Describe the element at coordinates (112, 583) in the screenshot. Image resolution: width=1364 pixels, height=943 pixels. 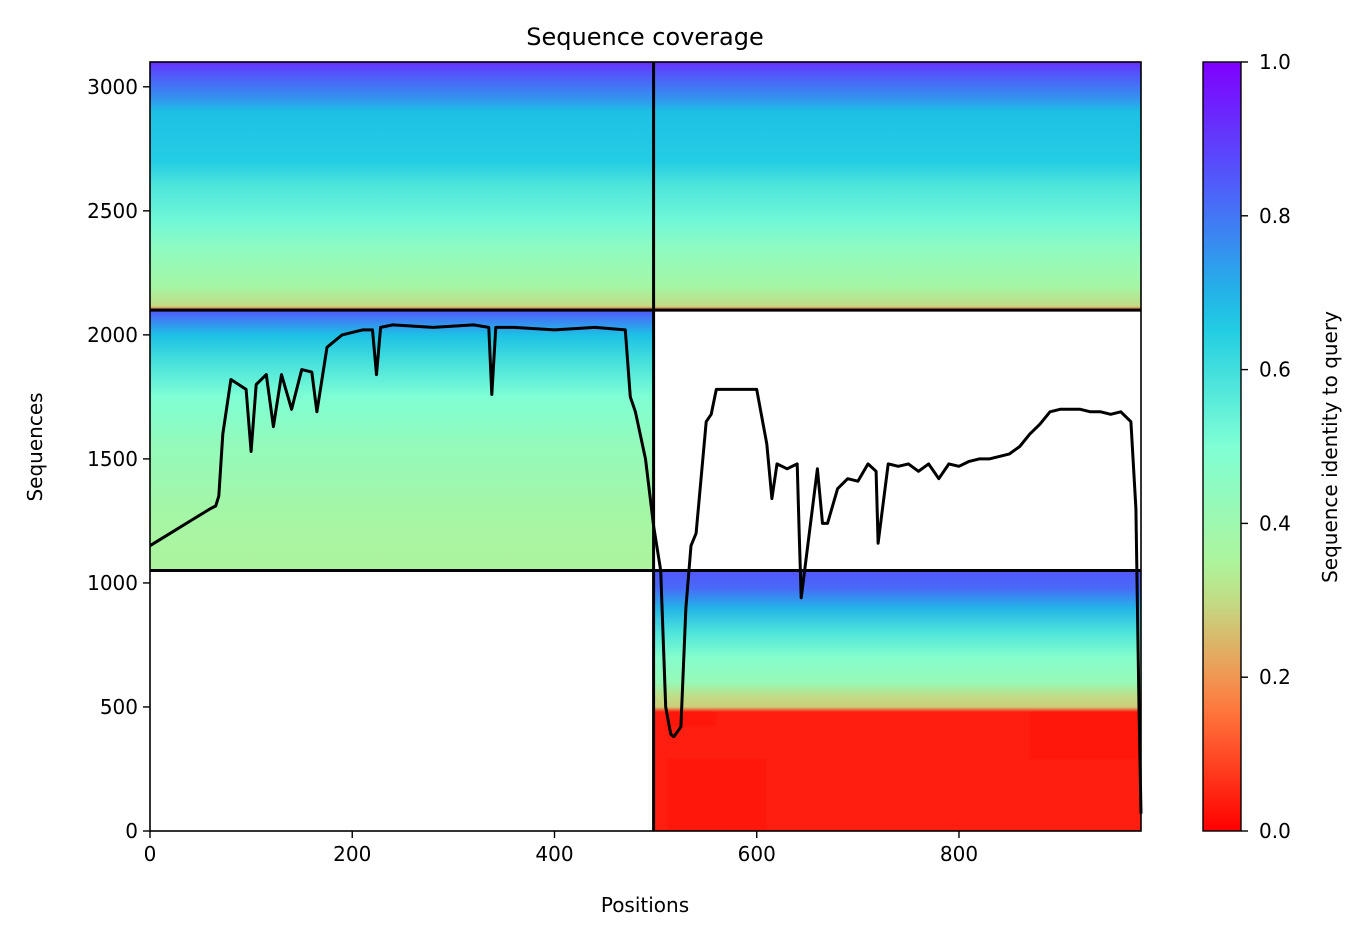
I see `y-tick-label: 1000` at that location.